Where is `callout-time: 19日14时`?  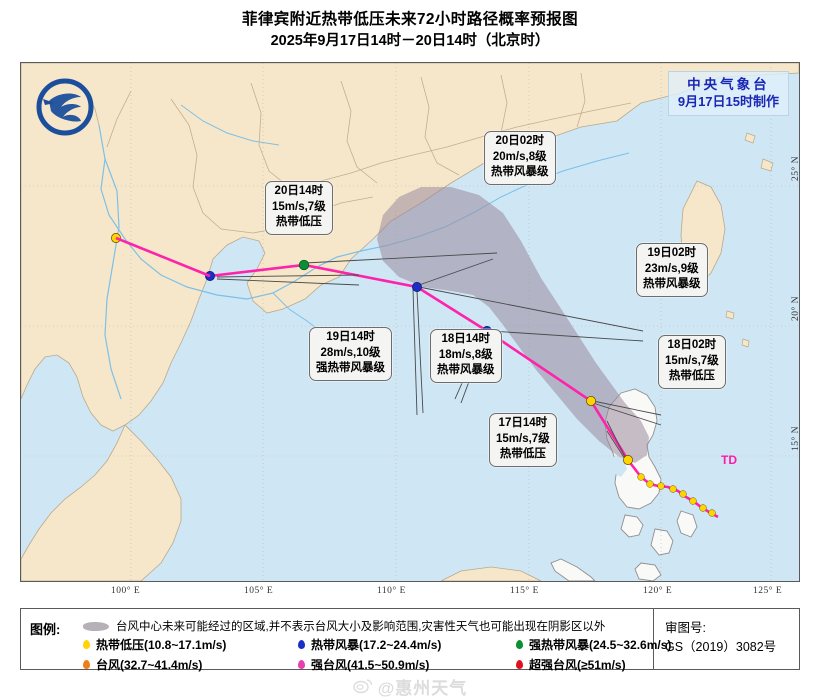
callout-time: 19日14时 is located at coordinates (350, 337).